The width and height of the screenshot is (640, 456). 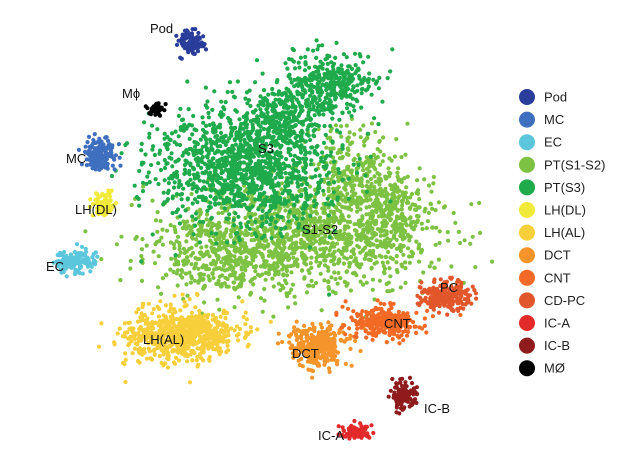 I want to click on cluster-label-s3: S3, so click(x=266, y=148).